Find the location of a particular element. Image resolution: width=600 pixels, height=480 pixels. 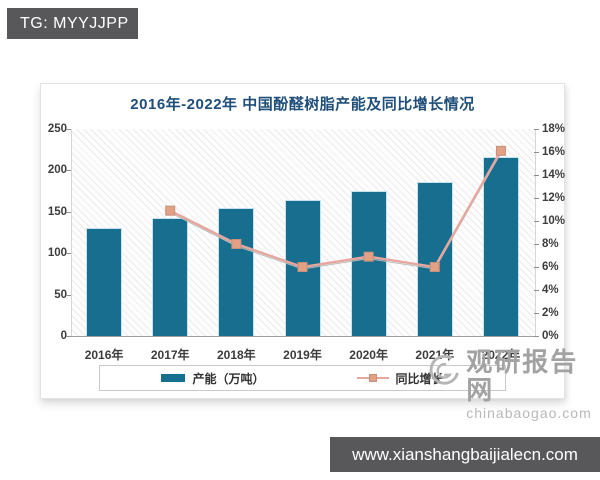

url-banner: www.xianshangbaijialecn.com is located at coordinates (465, 454).